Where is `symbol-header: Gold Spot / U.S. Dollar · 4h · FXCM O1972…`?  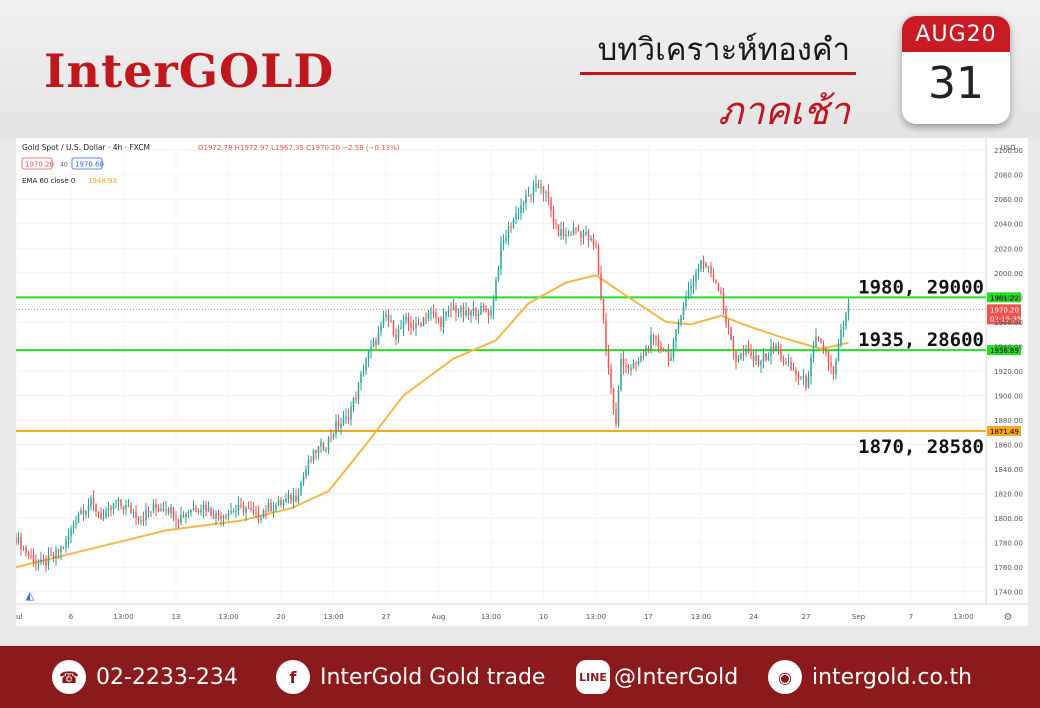 symbol-header: Gold Spot / U.S. Dollar · 4h · FXCM O1972… is located at coordinates (210, 164).